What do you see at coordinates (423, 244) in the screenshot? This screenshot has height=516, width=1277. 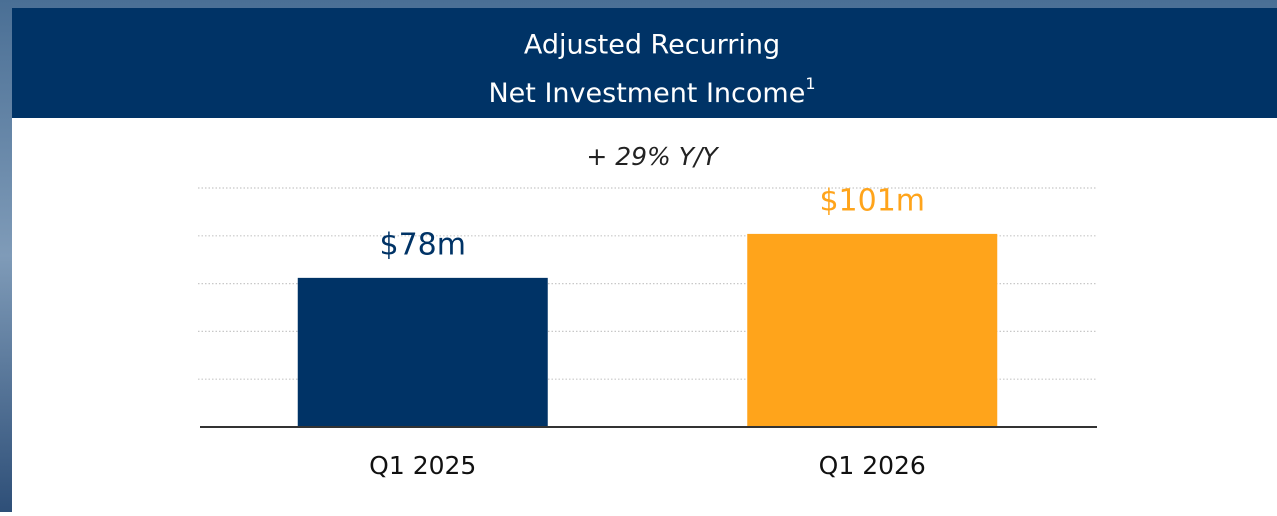 I see `value-label: $78m` at bounding box center [423, 244].